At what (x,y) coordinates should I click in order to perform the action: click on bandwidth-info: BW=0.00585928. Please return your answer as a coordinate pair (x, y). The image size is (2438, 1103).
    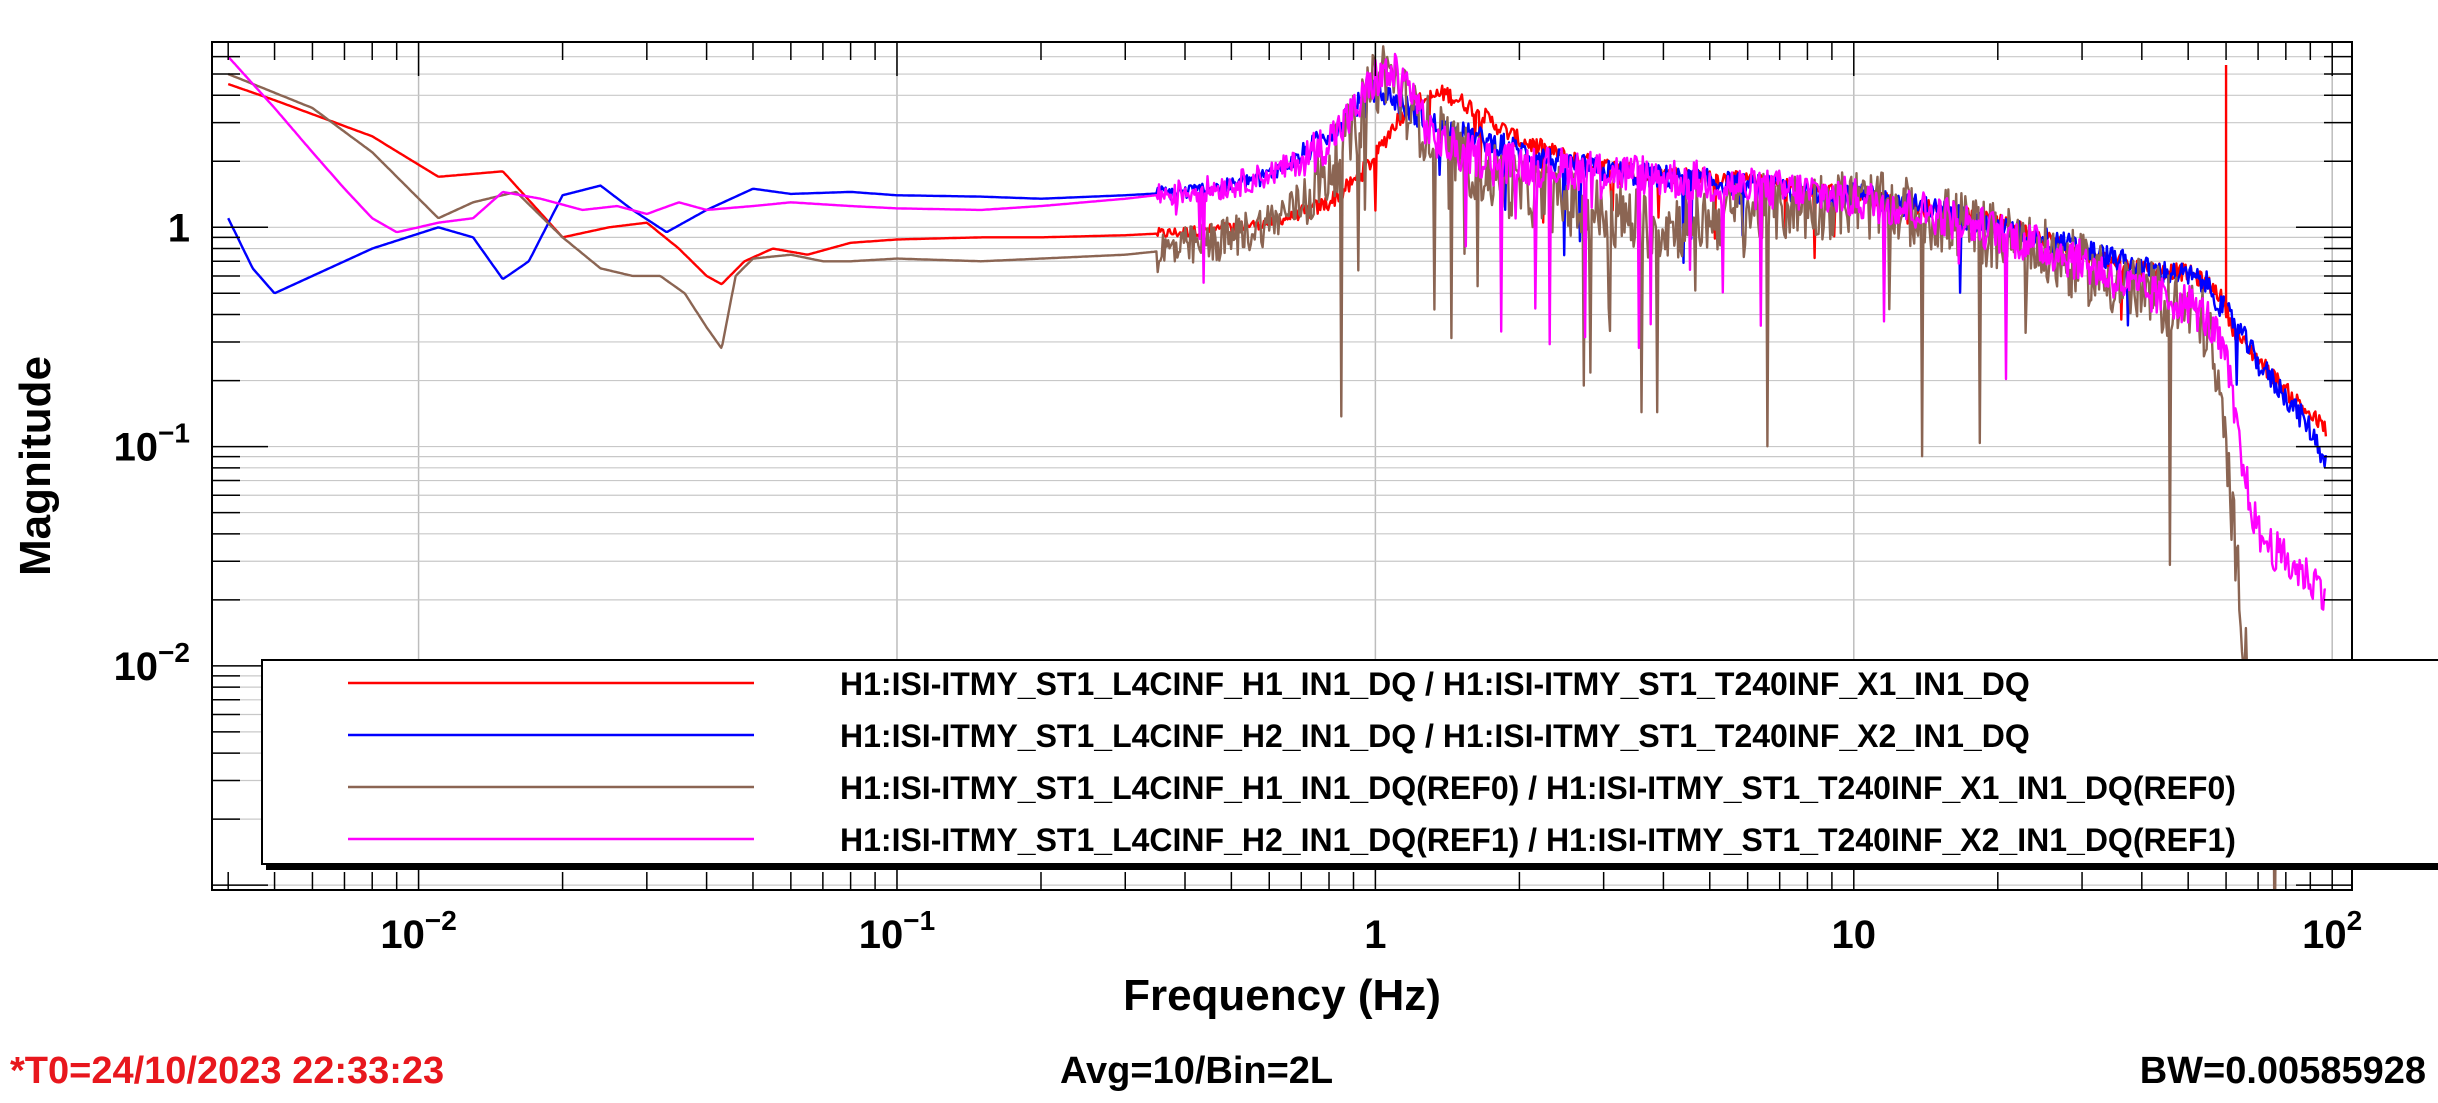
    Looking at the image, I should click on (2282, 1071).